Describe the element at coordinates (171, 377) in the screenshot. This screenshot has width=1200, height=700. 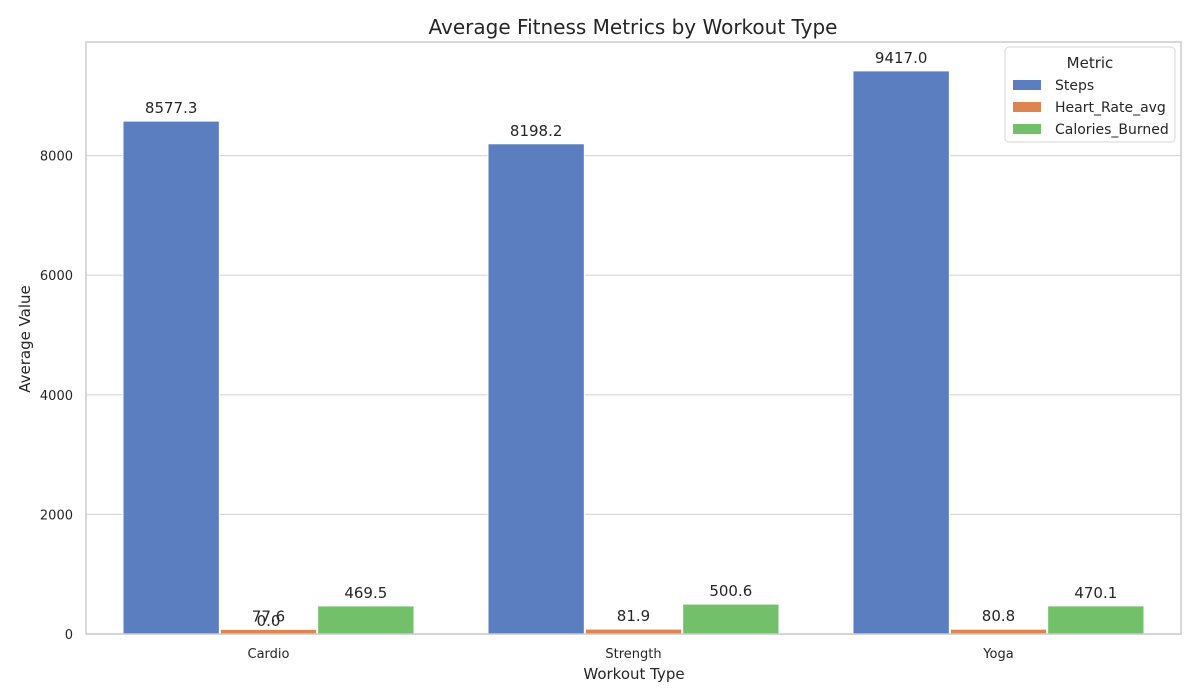
I see `bar-steps-cardio` at that location.